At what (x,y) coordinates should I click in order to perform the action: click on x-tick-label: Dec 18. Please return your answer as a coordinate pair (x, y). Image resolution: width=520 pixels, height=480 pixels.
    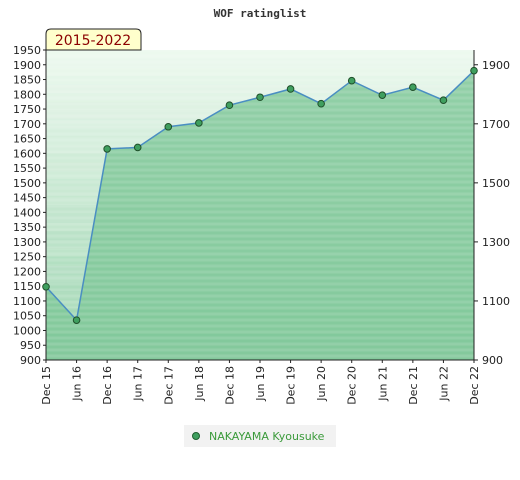
    Looking at the image, I should click on (229, 385).